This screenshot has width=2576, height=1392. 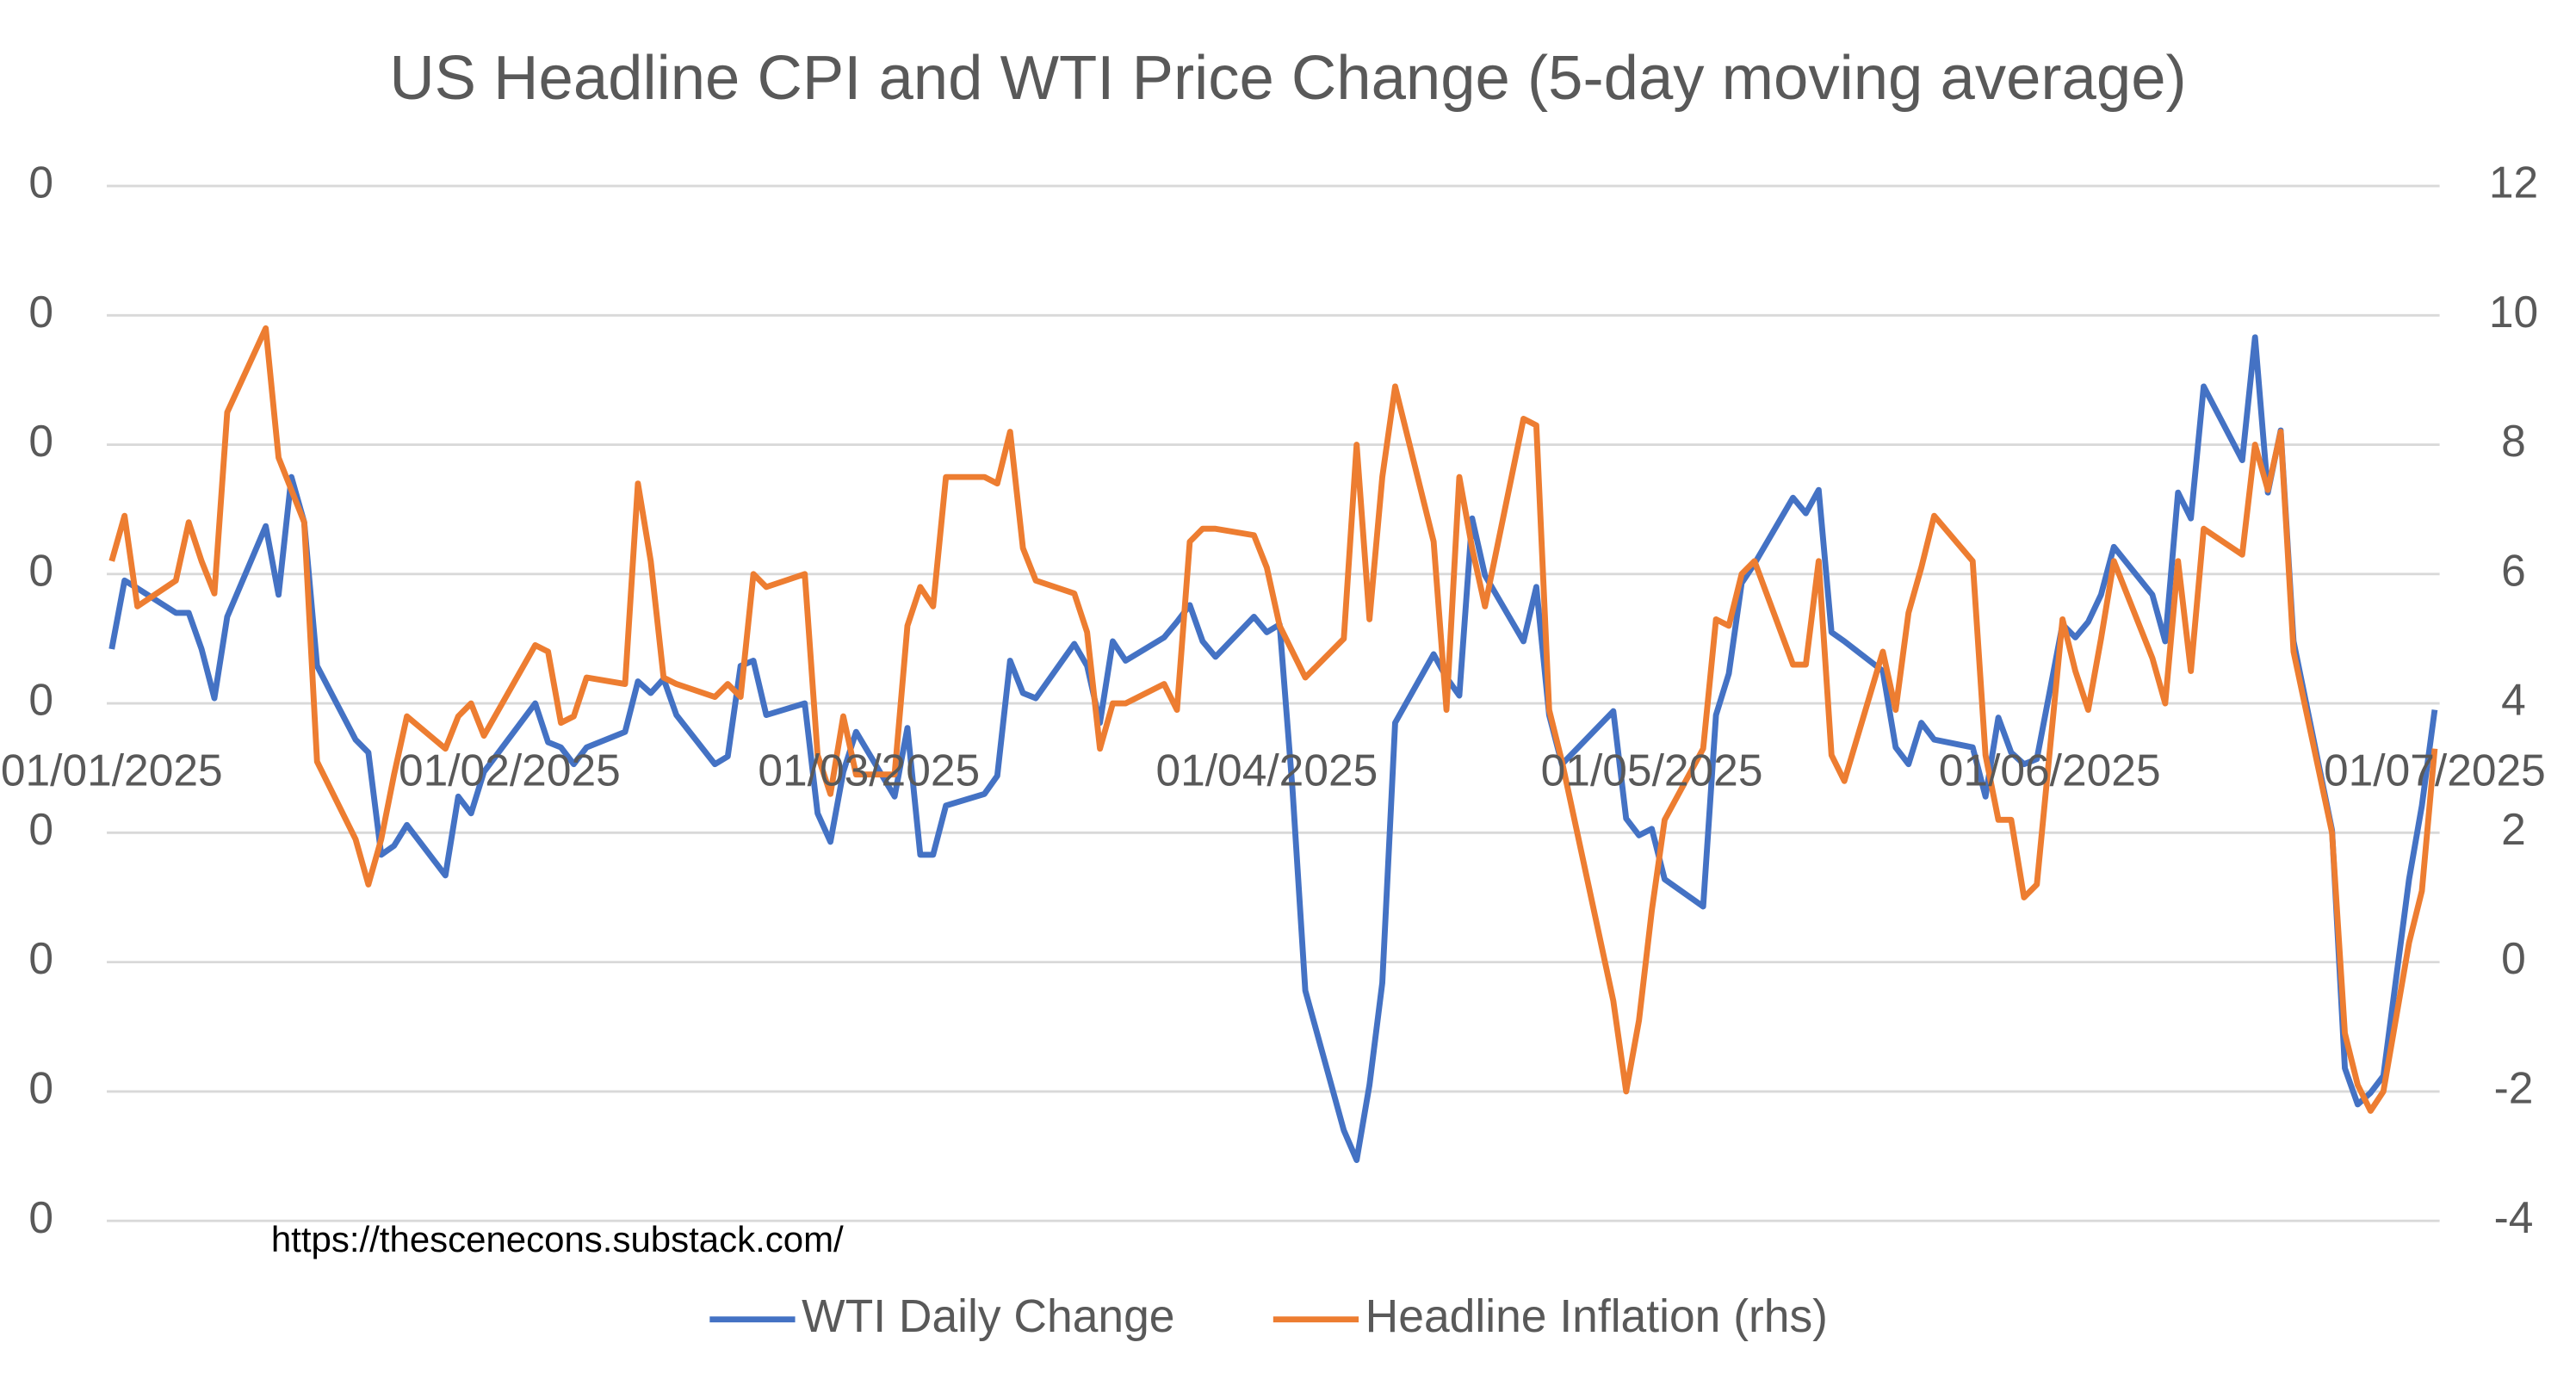 I want to click on legend-label: Headline Inflation (rhs), so click(x=1596, y=1316).